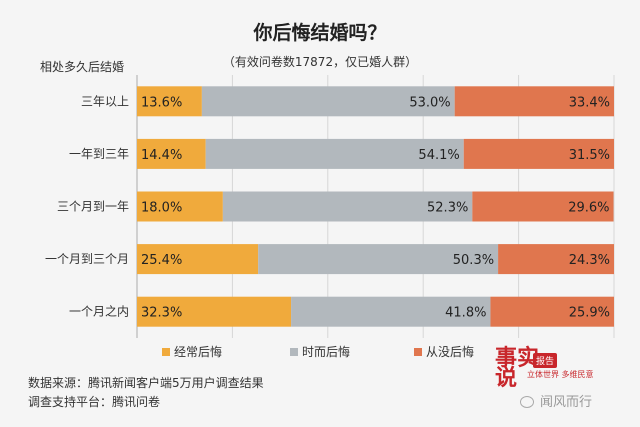  What do you see at coordinates (588, 208) in the screenshot?
I see `data-label: 29.6%` at bounding box center [588, 208].